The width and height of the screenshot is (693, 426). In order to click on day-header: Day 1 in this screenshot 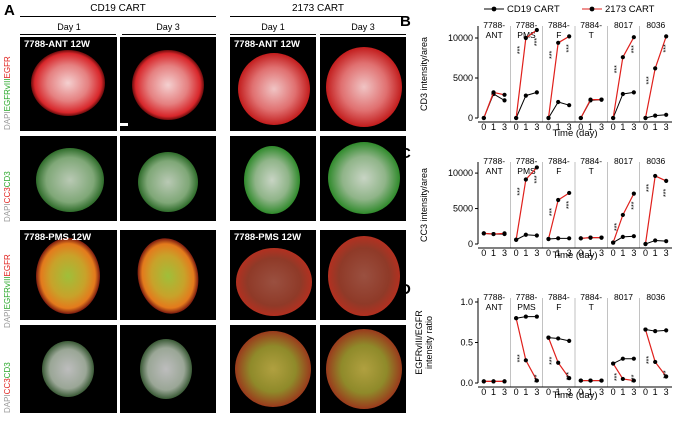, I will do `click(273, 27)`.